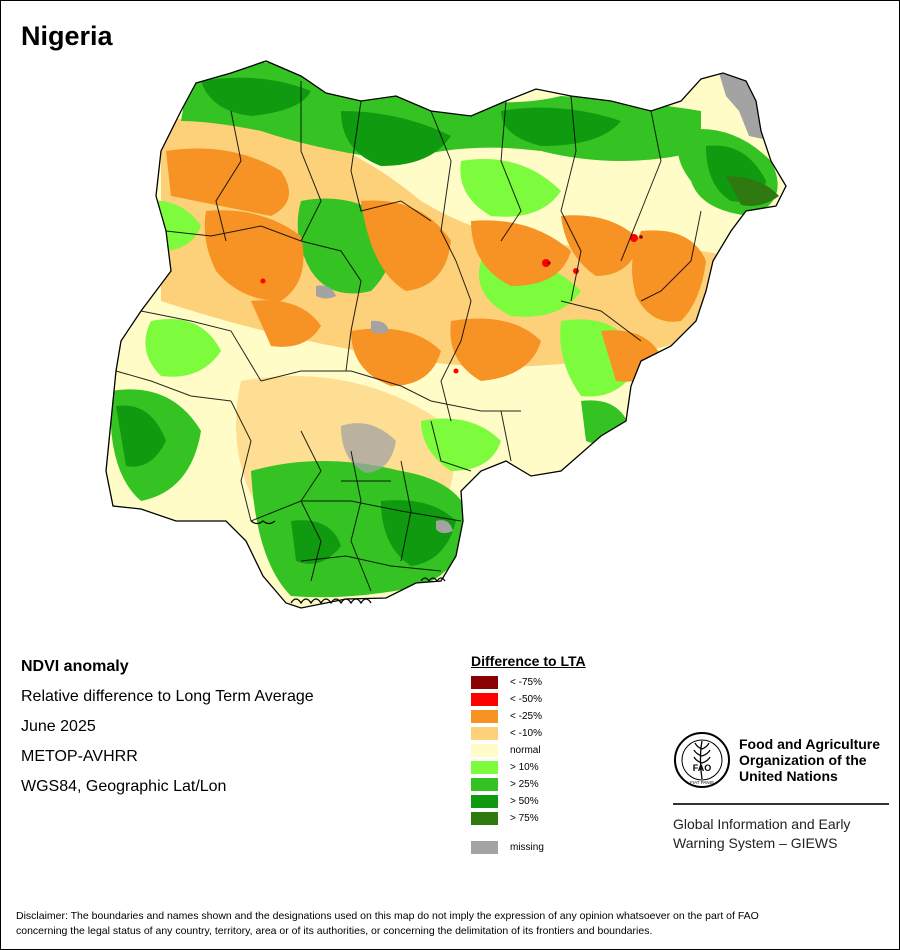 Image resolution: width=900 pixels, height=950 pixels. Describe the element at coordinates (810, 744) in the screenshot. I see `fao-name-line1: Food and Agriculture` at that location.